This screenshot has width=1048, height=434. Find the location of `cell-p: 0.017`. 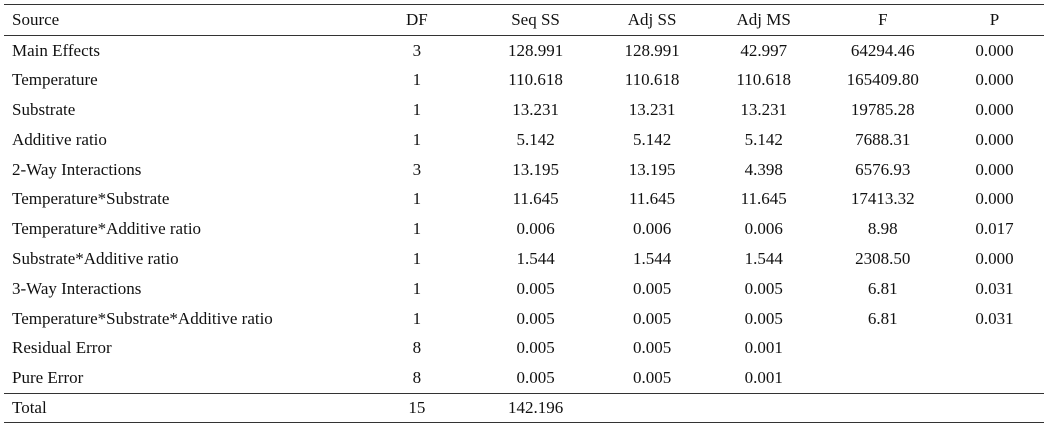

cell-p: 0.017 is located at coordinates (994, 229).